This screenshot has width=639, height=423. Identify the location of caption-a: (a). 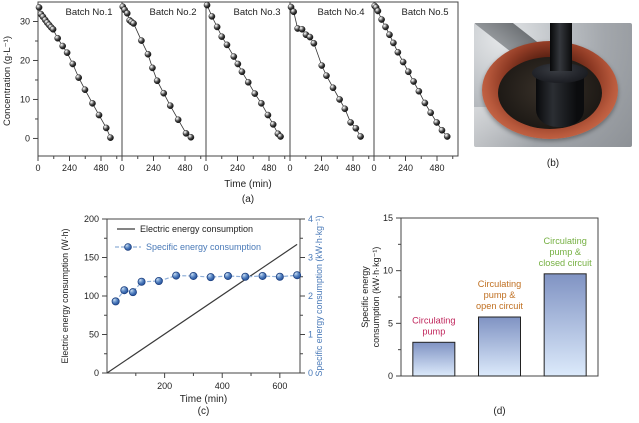
(248, 199).